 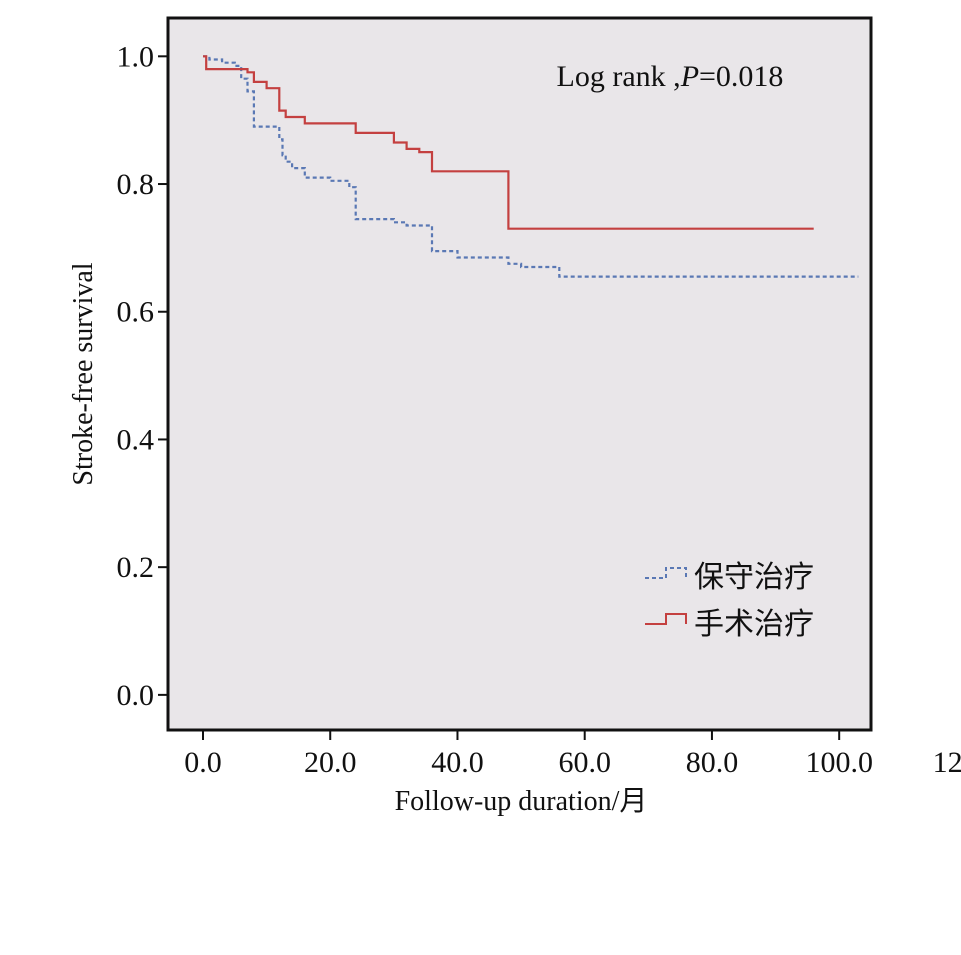 What do you see at coordinates (584, 762) in the screenshot?
I see `x-tick-label: 60.0` at bounding box center [584, 762].